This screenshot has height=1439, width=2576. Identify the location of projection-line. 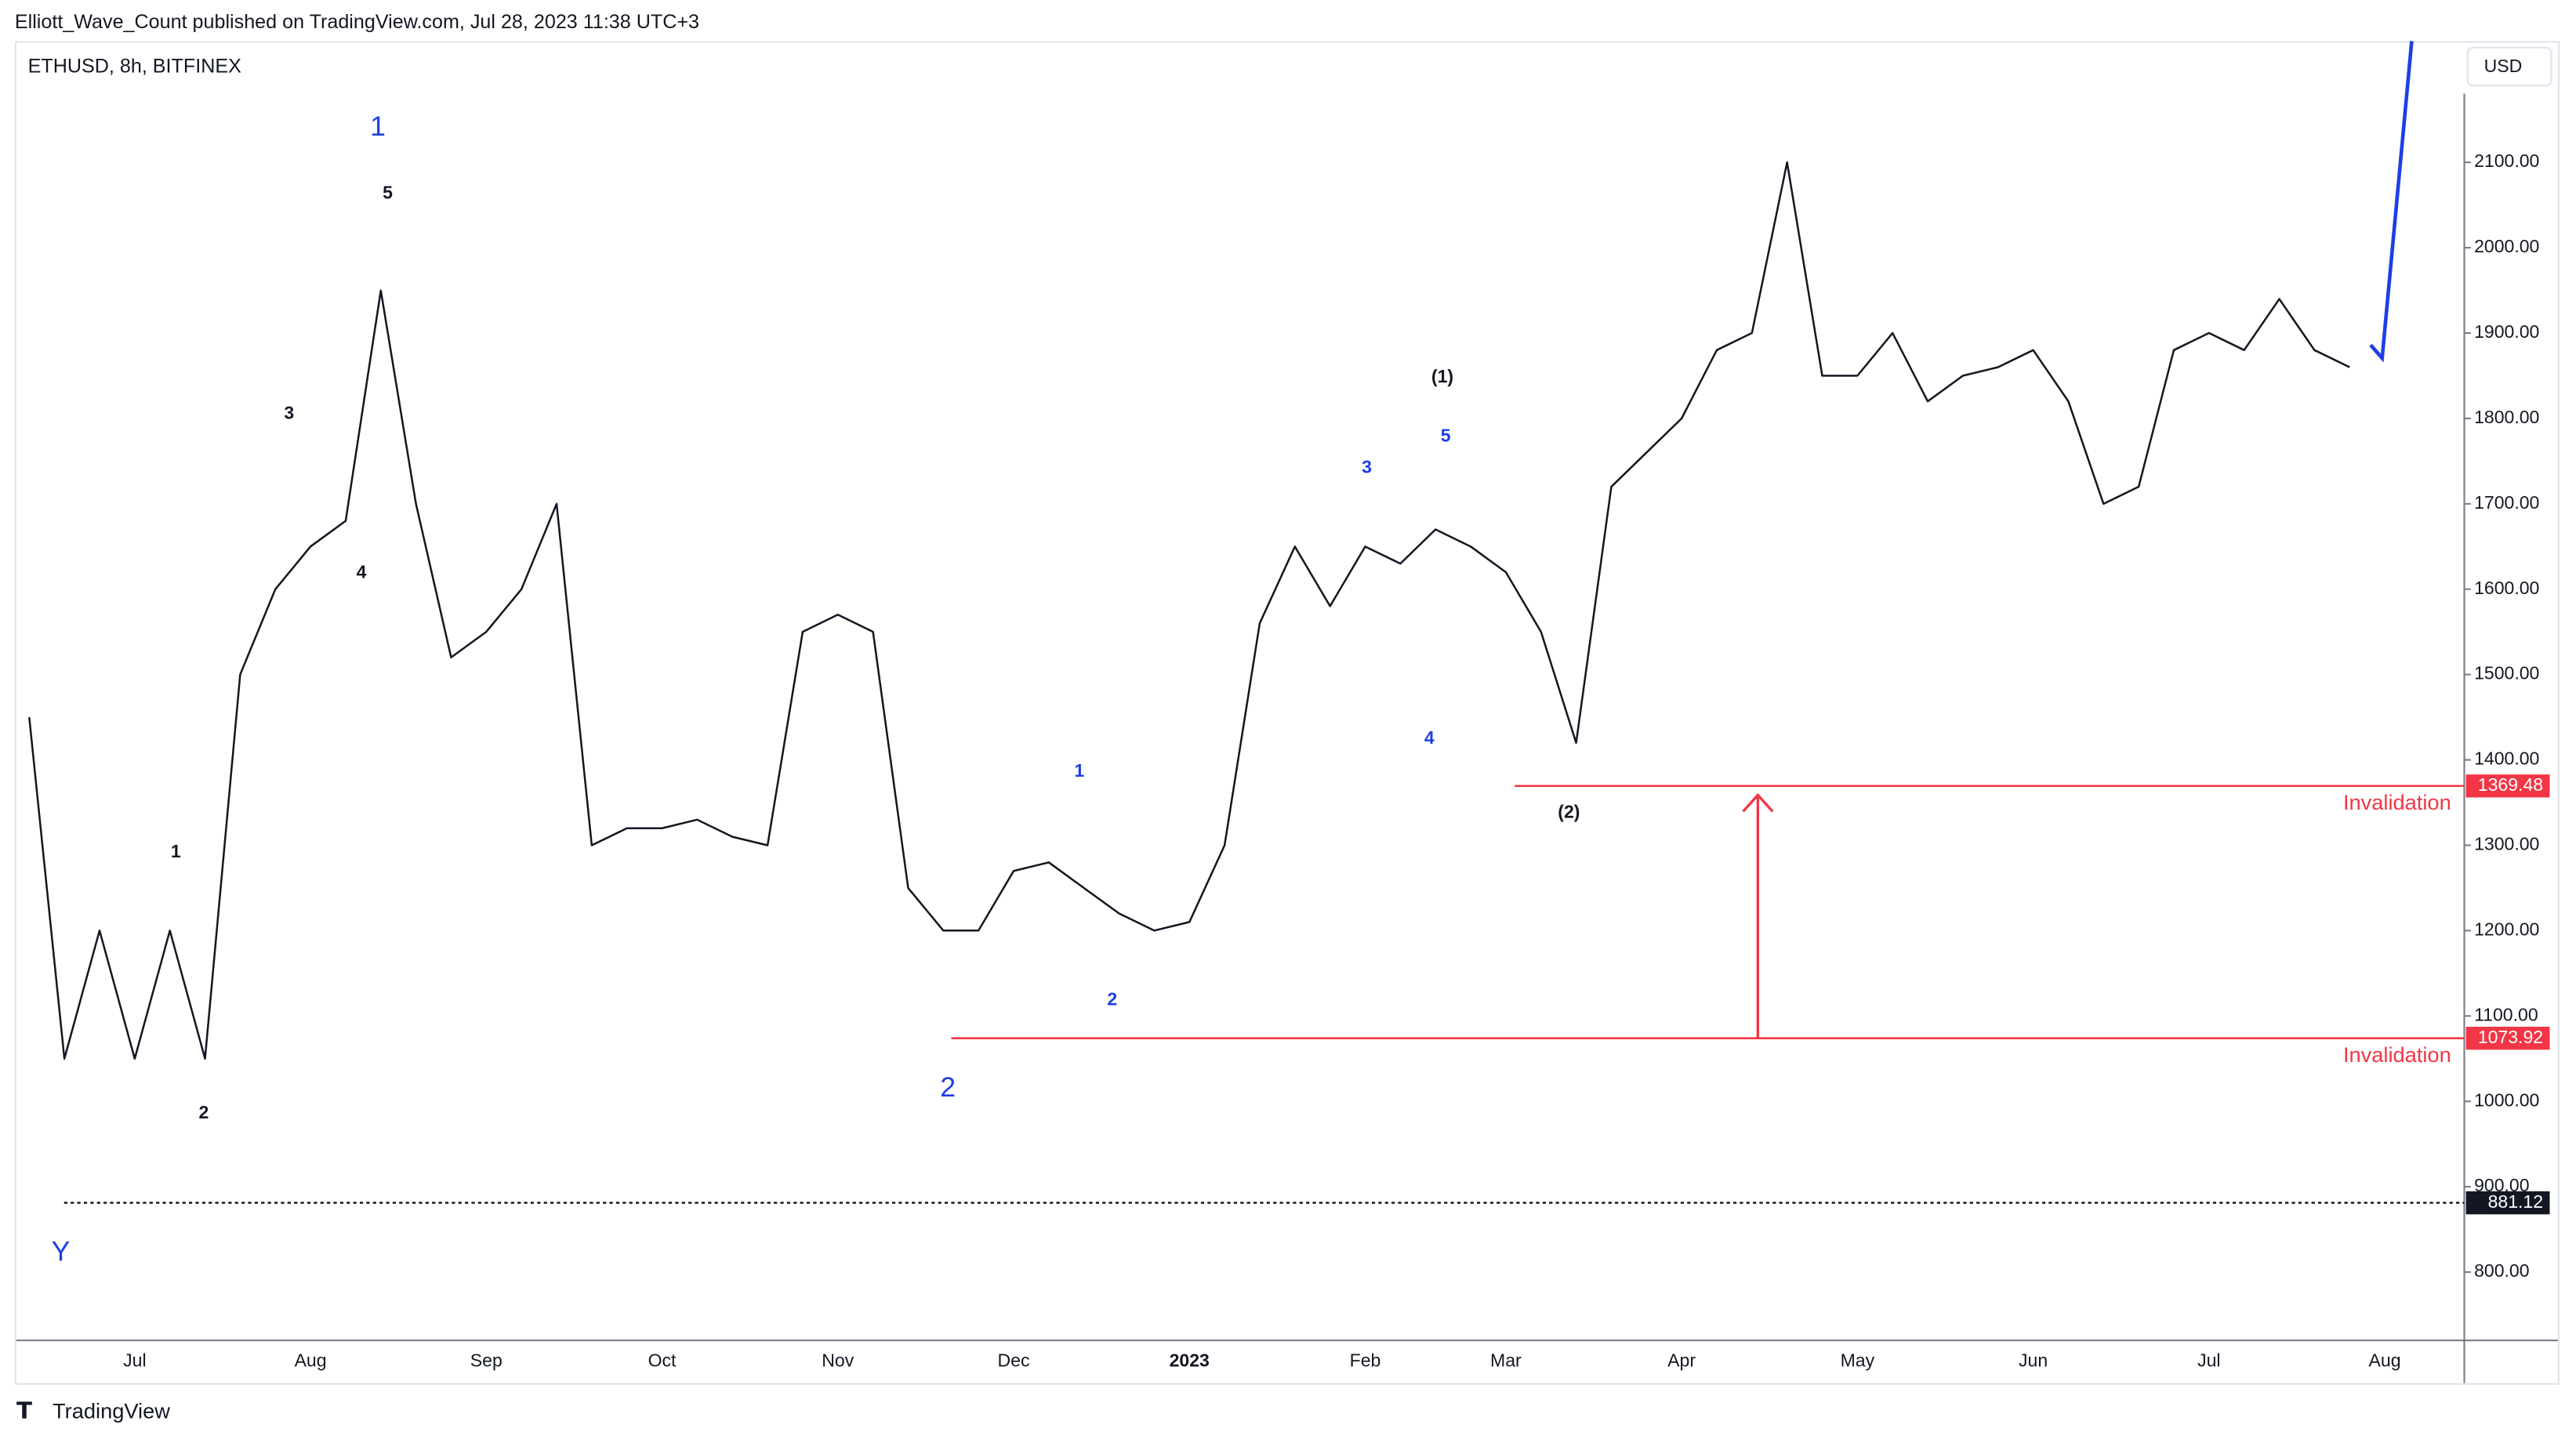
(2391, 202).